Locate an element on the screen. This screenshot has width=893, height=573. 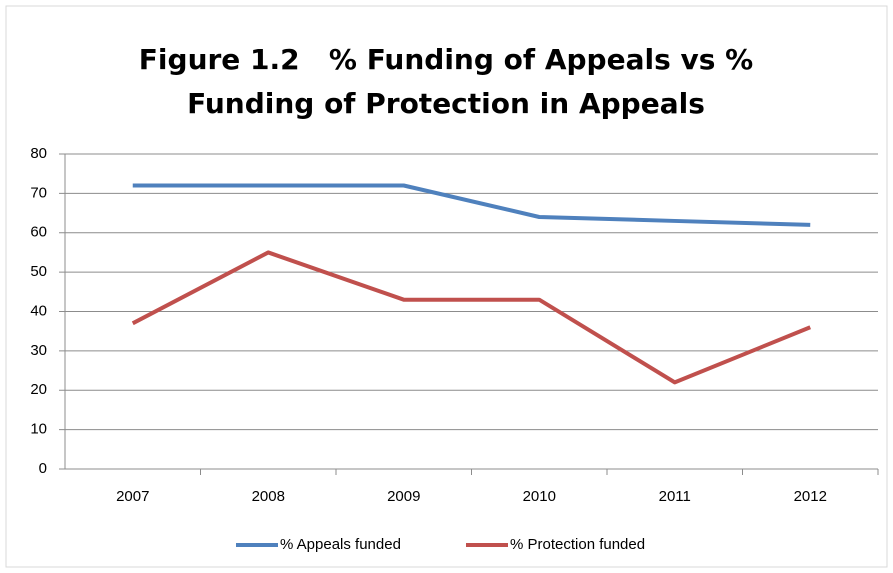
x-tick-label: 2010 is located at coordinates (539, 496).